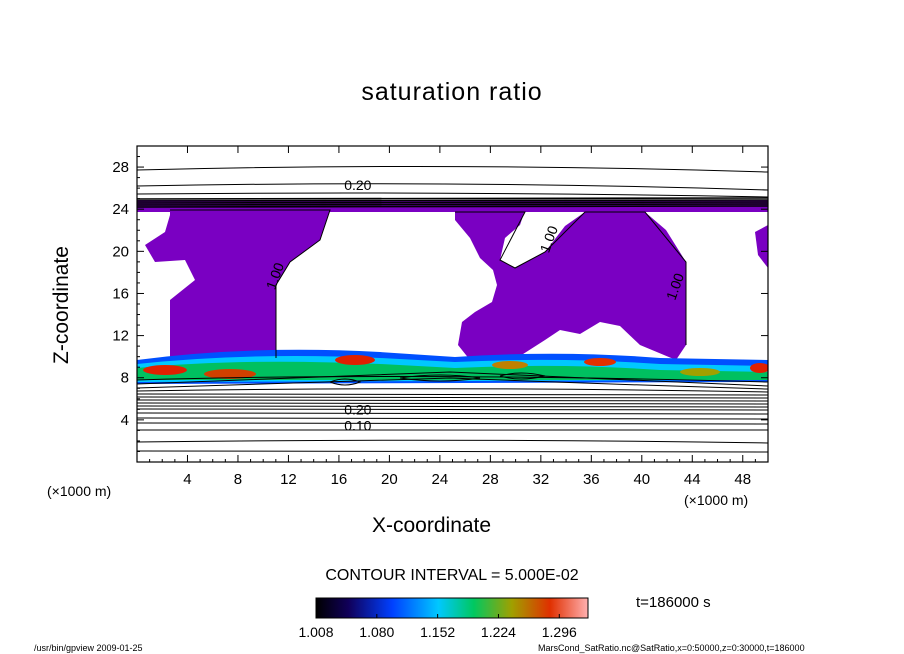 This screenshot has height=654, width=904. What do you see at coordinates (432, 525) in the screenshot?
I see `x-axis-label: X-coordinate` at bounding box center [432, 525].